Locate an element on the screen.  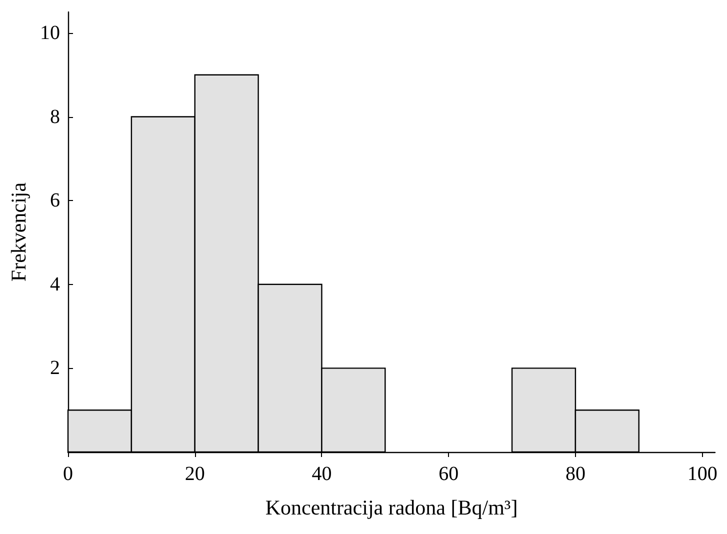
y-tick-label: 8 is located at coordinates (55, 117).